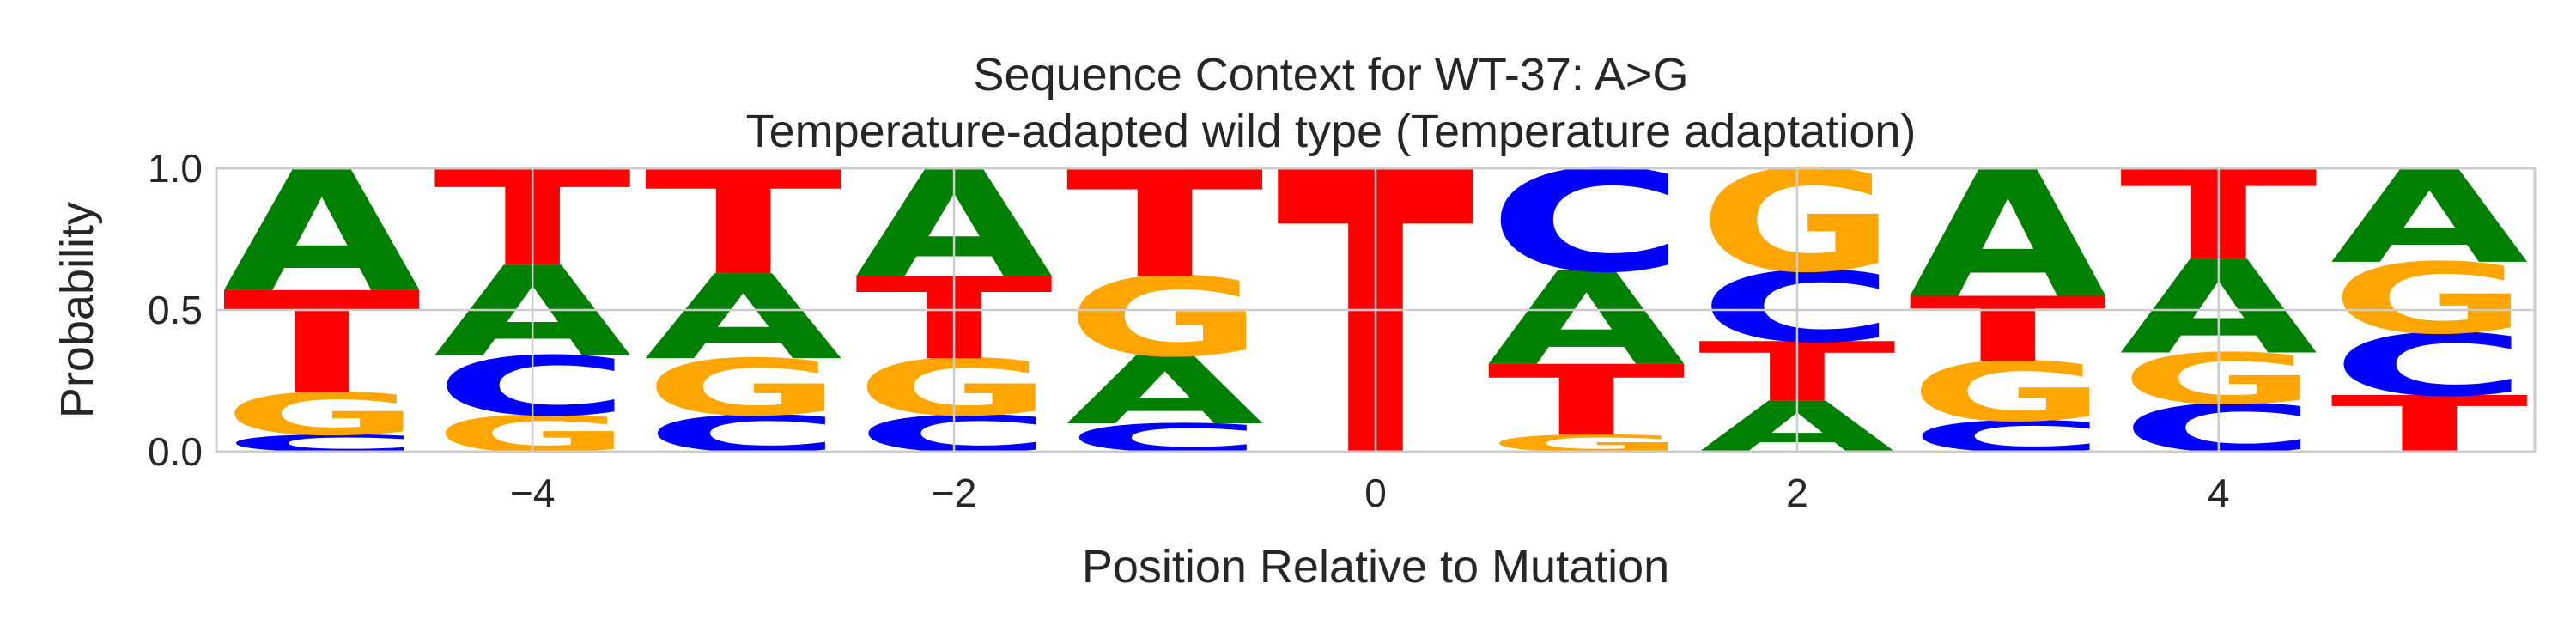 Image resolution: width=2576 pixels, height=644 pixels. I want to click on x-tick-label: 4, so click(2219, 493).